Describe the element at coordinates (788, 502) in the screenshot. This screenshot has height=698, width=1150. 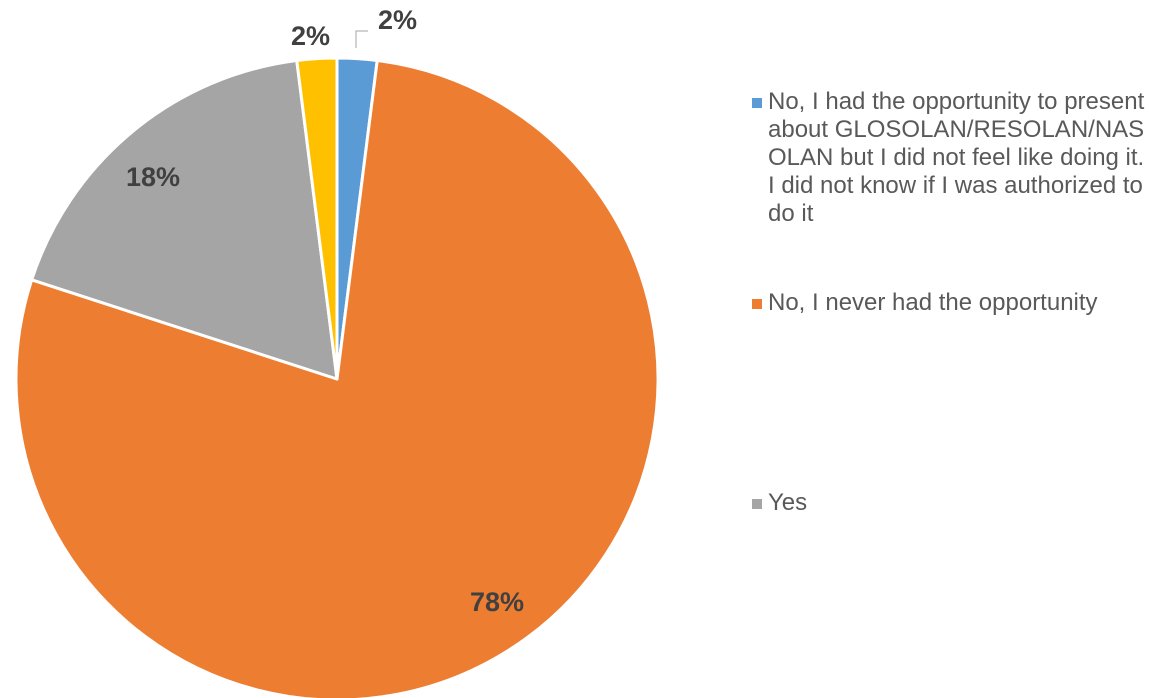
I see `legend-label-3: Yes` at that location.